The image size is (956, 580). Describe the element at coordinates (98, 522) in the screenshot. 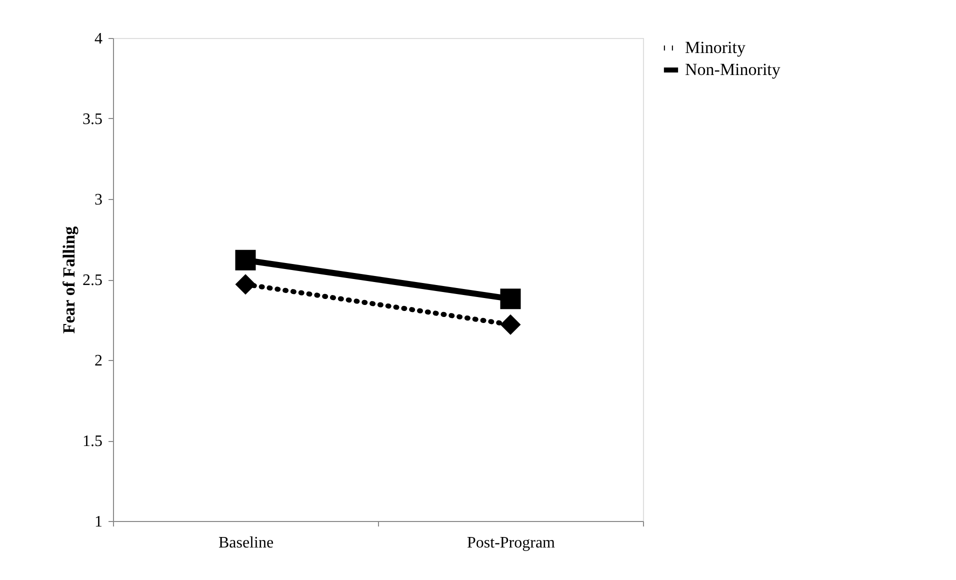

I see `y-tick-label: 1` at that location.